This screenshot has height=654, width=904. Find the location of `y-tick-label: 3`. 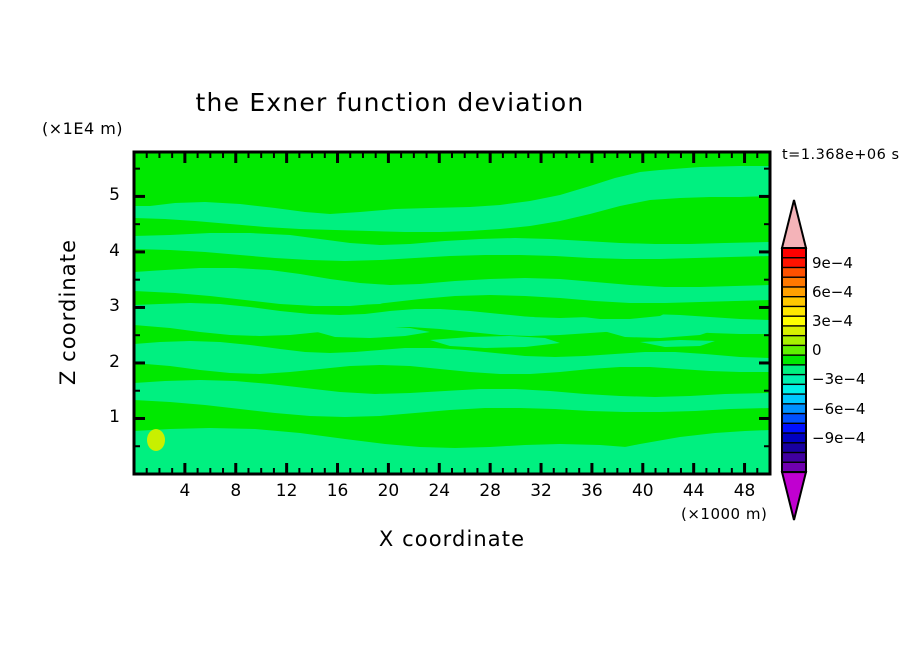

y-tick-label: 3 is located at coordinates (114, 306).